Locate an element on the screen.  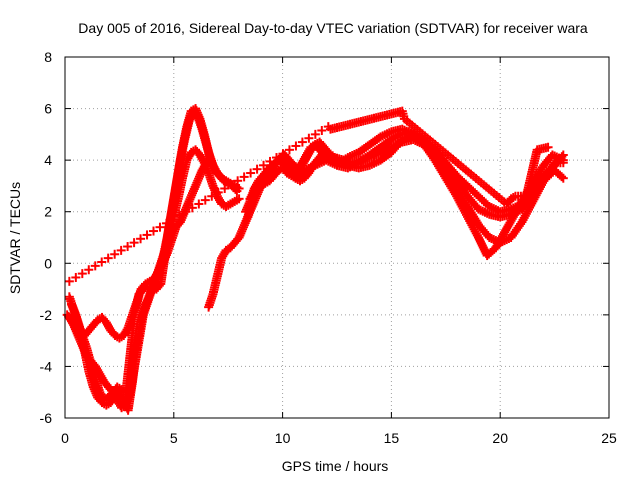
x-tick-labels: 0 5 10 15 20 25 is located at coordinates (339, 438).